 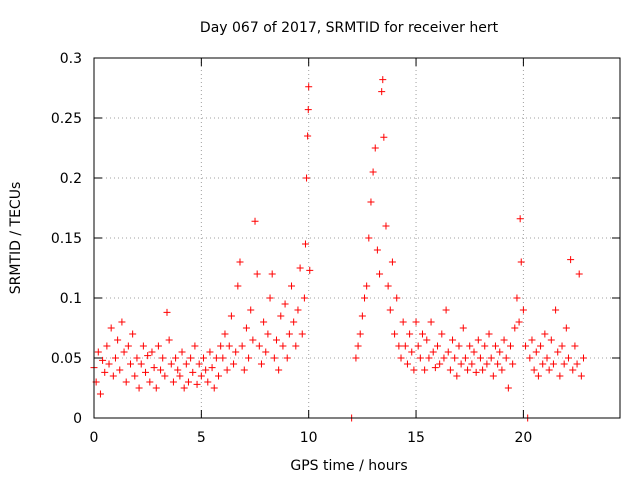 I want to click on y-tick-label: 0.2, so click(x=71, y=179).